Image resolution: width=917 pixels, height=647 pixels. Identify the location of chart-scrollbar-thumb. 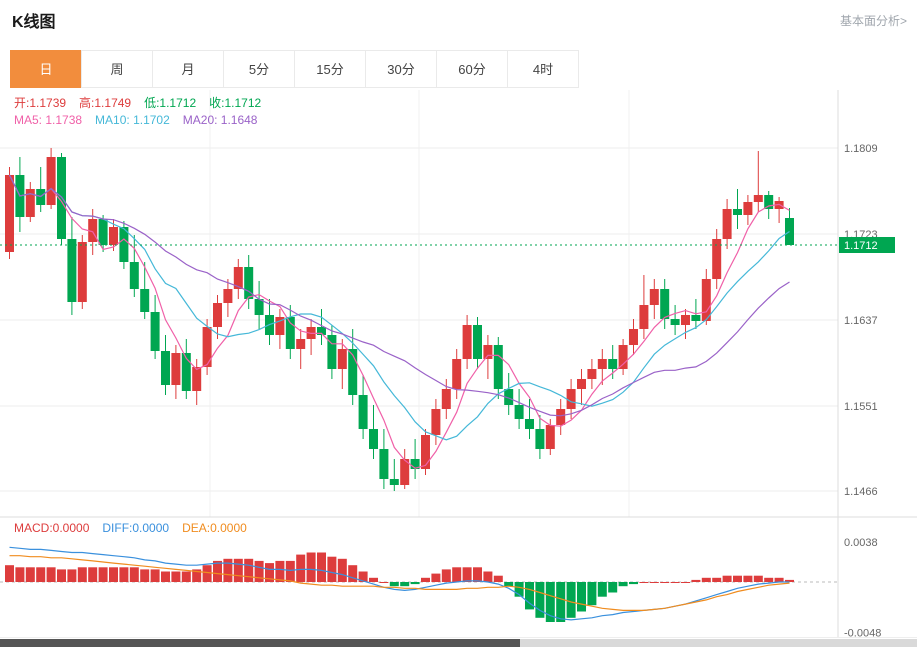
(260, 643).